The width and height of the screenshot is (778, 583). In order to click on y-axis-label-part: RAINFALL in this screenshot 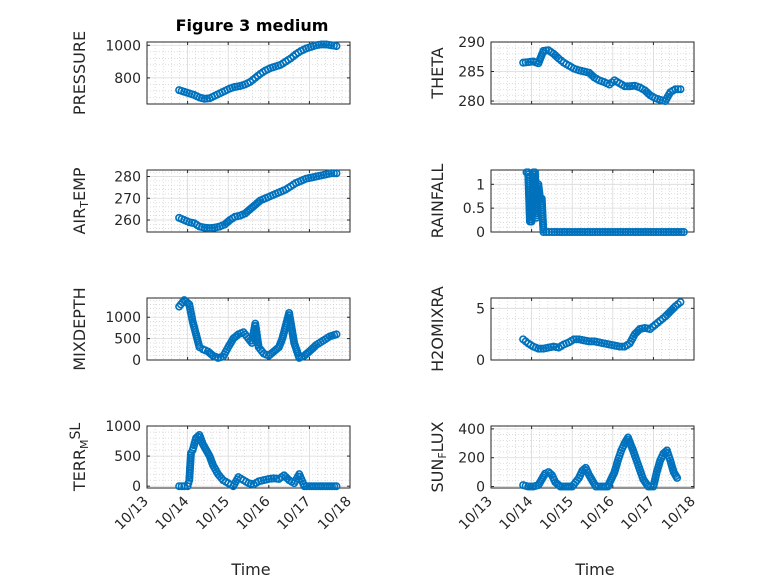, I will do `click(437, 201)`.